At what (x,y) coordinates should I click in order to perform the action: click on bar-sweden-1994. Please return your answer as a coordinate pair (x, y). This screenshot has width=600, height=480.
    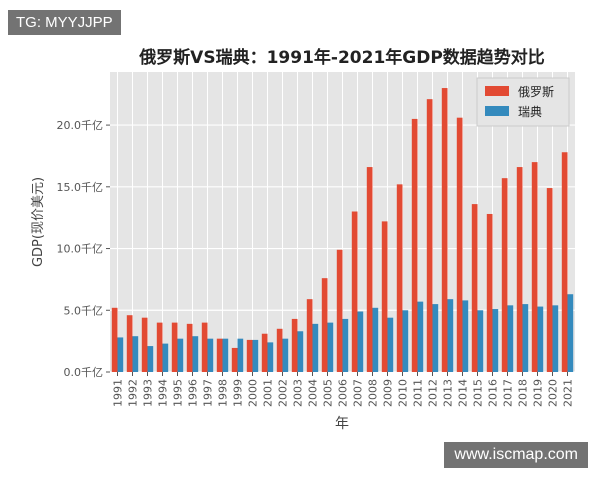
    Looking at the image, I should click on (165, 357).